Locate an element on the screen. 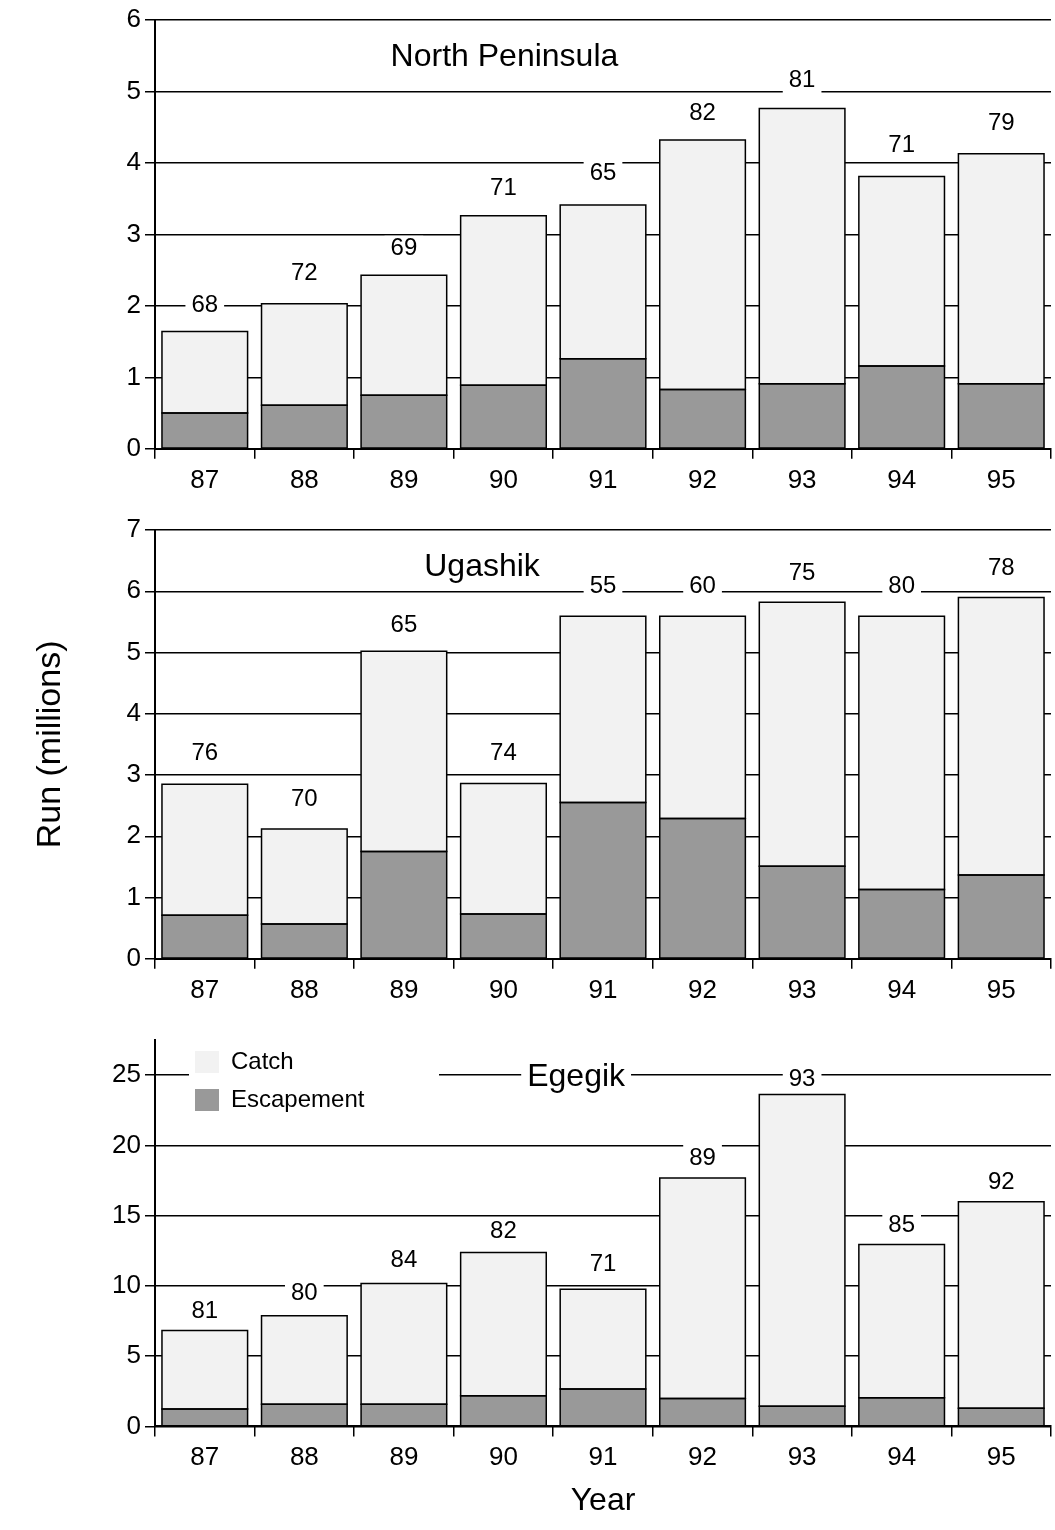 The width and height of the screenshot is (1055, 1530). annotation: 85 is located at coordinates (902, 1224).